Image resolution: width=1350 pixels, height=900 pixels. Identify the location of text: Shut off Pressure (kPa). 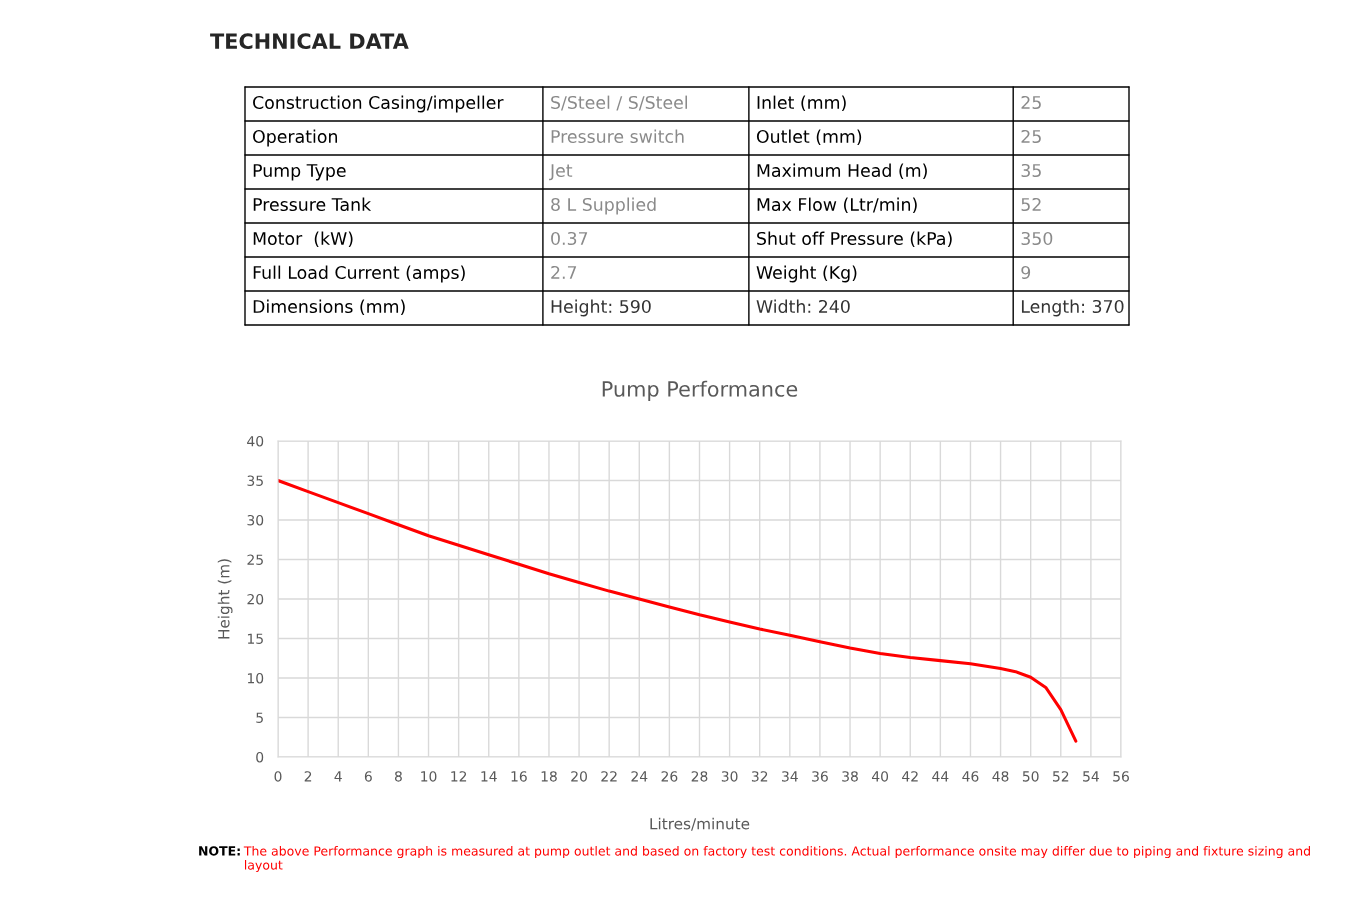
(854, 239).